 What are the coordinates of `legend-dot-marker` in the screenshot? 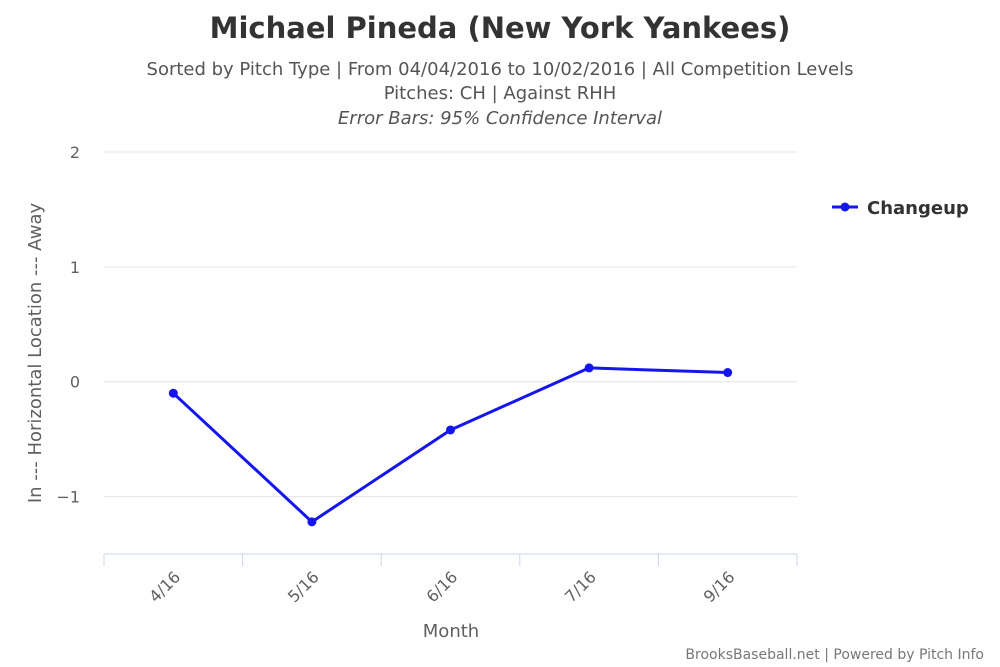 It's located at (845, 207).